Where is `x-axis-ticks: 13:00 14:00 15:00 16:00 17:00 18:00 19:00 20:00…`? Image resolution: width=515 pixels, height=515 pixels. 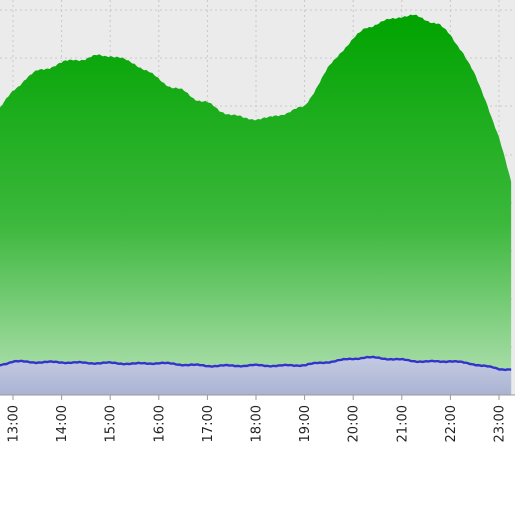
x-axis-ticks: 13:00 14:00 15:00 16:00 17:00 18:00 19:00 20:00… is located at coordinates (257, 418).